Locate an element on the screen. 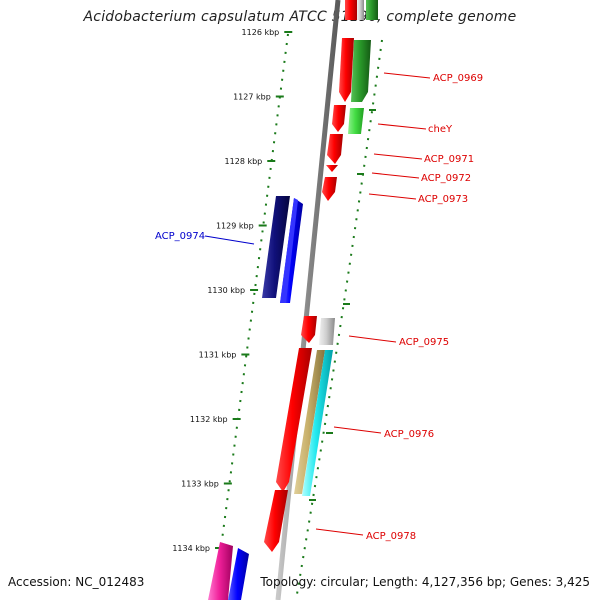 This screenshot has width=600, height=600. gene-top-gray is located at coordinates (360, 10).